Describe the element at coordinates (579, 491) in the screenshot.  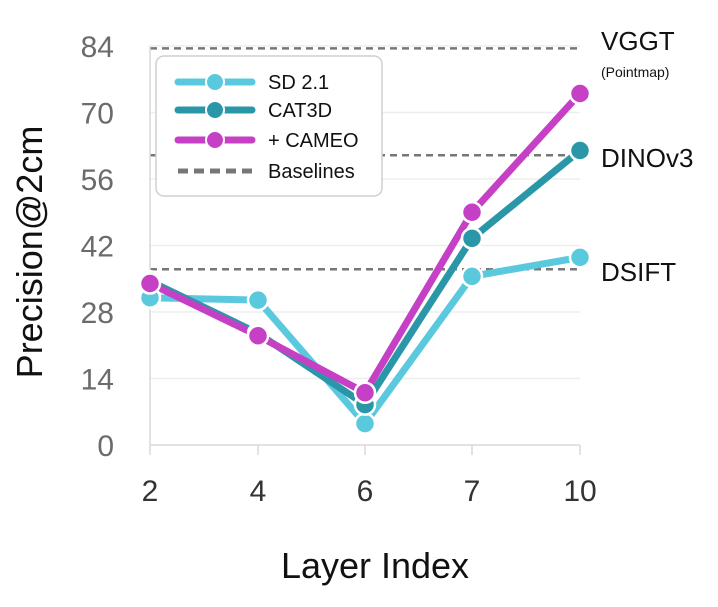
I see `x-tick-label: 10` at that location.